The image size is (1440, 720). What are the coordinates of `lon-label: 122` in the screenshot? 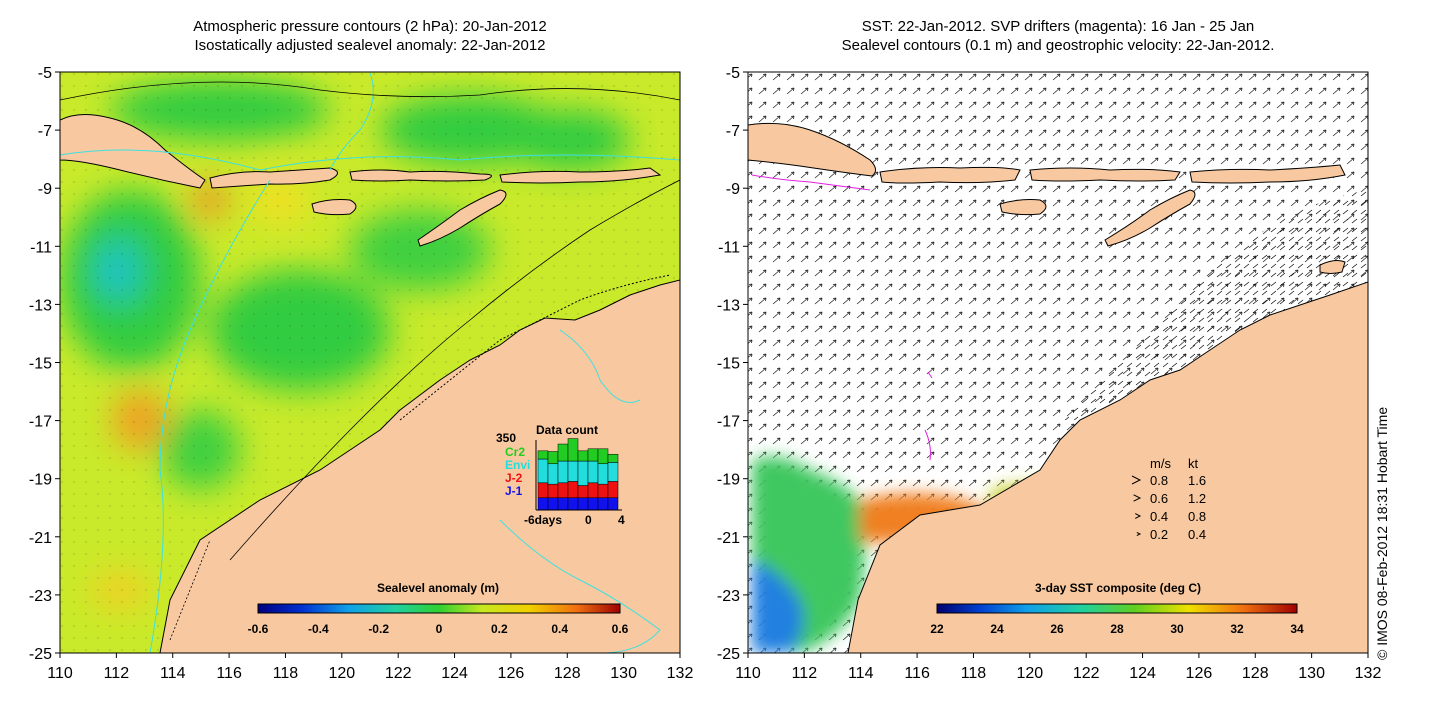 It's located at (398, 673).